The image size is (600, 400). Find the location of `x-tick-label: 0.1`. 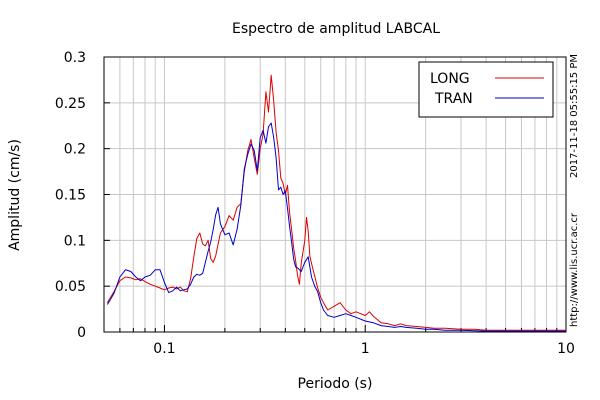

x-tick-label: 0.1 is located at coordinates (164, 349).